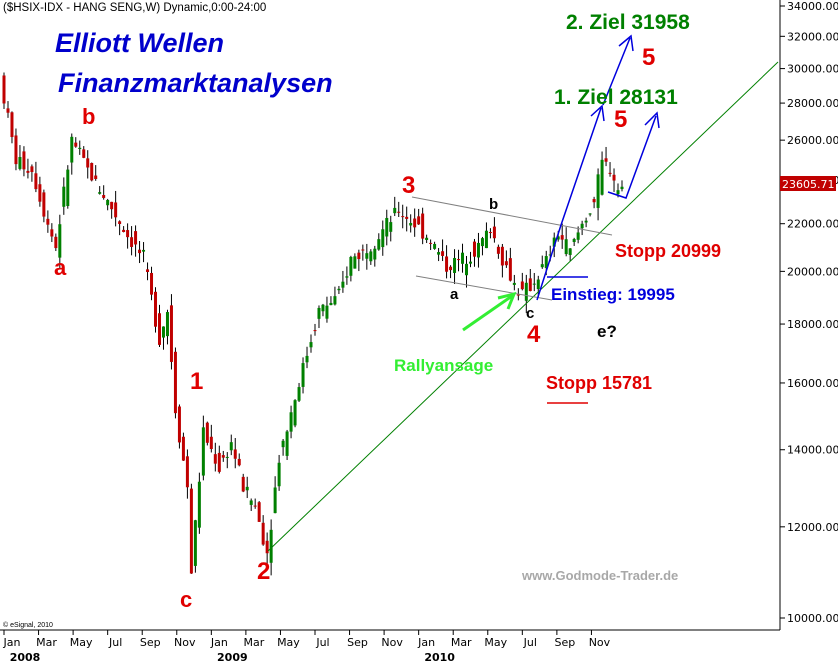 The width and height of the screenshot is (838, 664). What do you see at coordinates (81, 642) in the screenshot?
I see `x-tick-label: May` at bounding box center [81, 642].